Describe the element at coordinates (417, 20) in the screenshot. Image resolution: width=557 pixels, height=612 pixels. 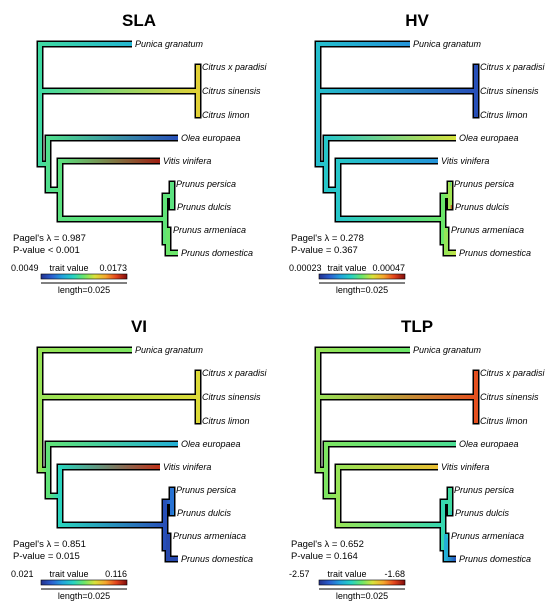
I see `panel-title: HV` at that location.